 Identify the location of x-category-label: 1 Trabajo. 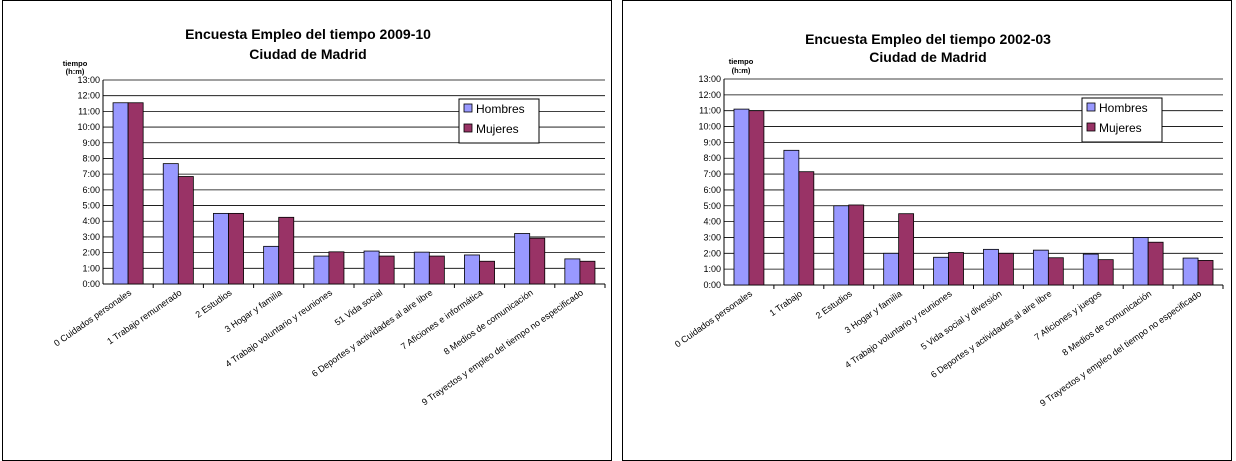
(786, 303).